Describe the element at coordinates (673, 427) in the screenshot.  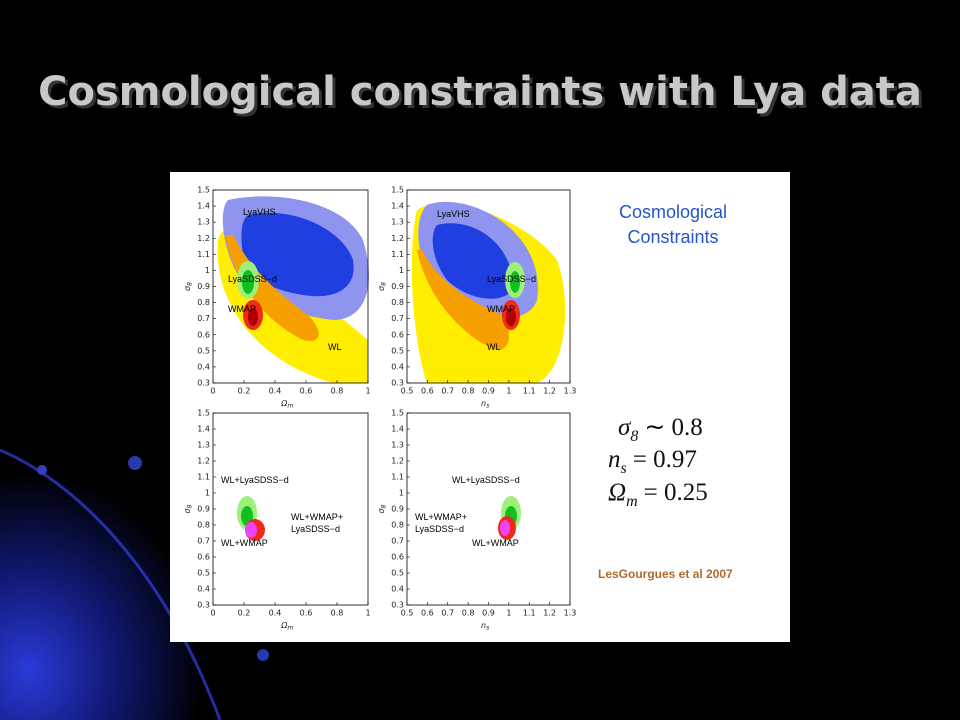
I see `equation-rest: ∼ 0.8` at that location.